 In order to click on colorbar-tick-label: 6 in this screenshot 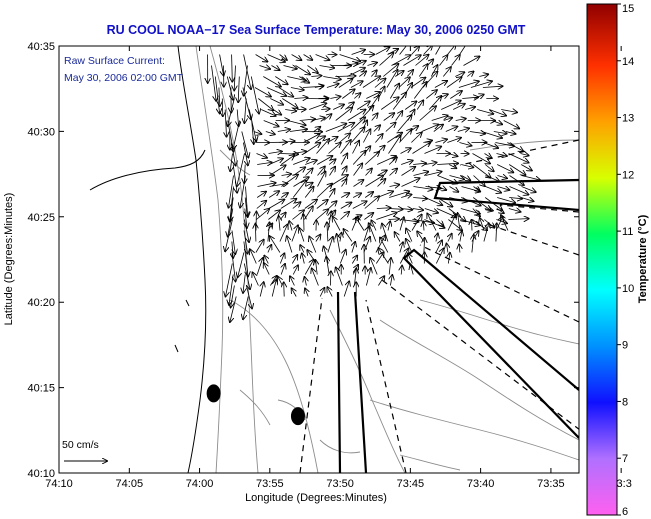, I will do `click(625, 512)`.